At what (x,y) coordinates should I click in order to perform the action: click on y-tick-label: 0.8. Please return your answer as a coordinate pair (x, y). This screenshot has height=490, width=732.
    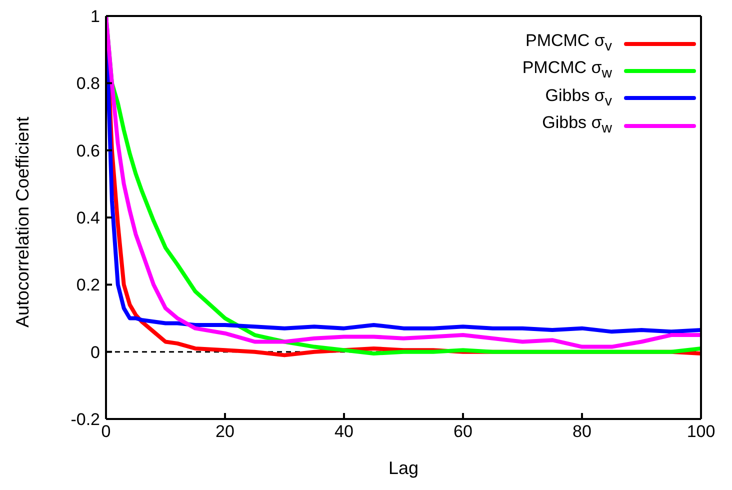
    Looking at the image, I should click on (88, 84).